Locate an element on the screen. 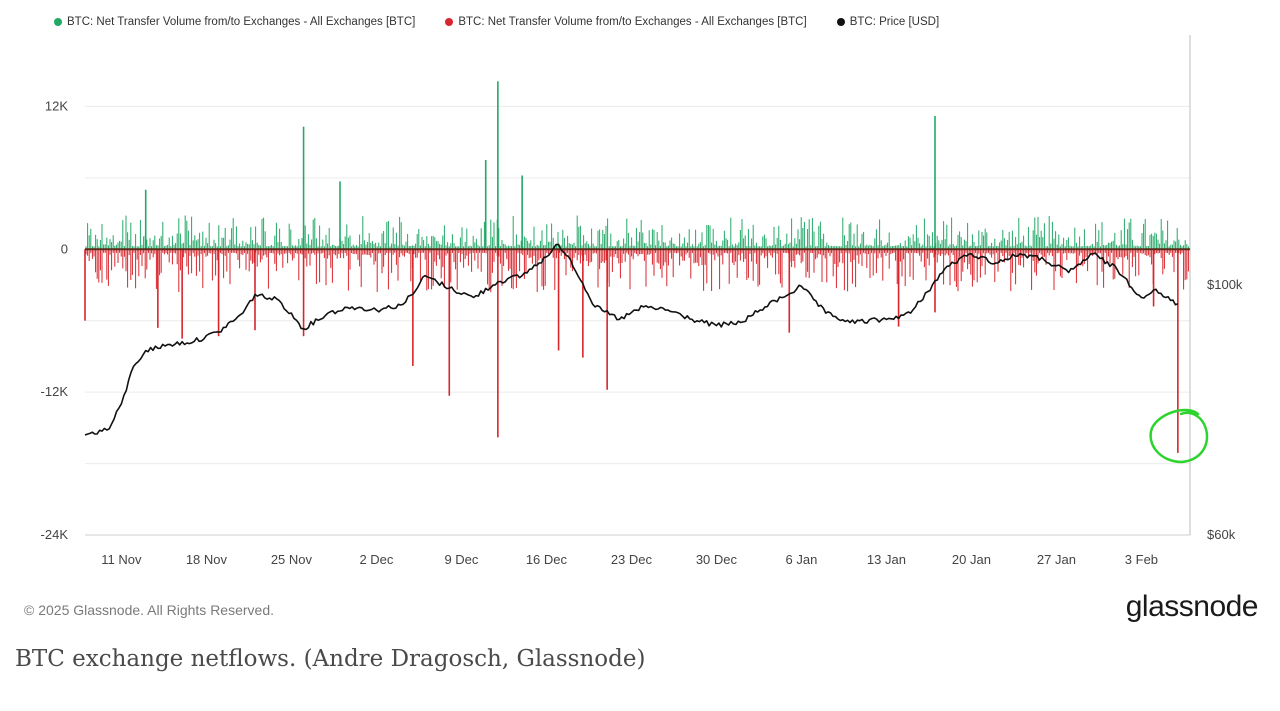  y-tick-label-left: 0 is located at coordinates (64, 248).